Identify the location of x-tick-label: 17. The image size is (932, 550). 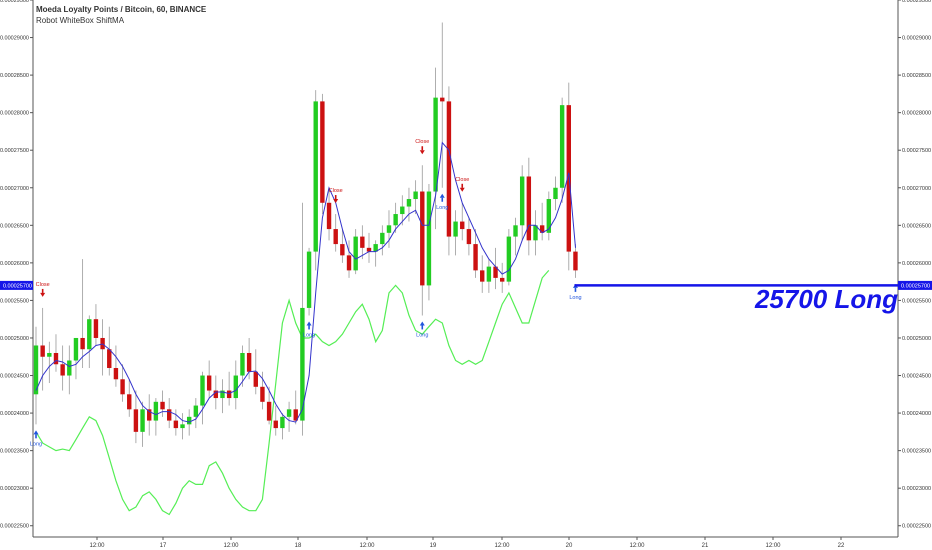
(163, 546).